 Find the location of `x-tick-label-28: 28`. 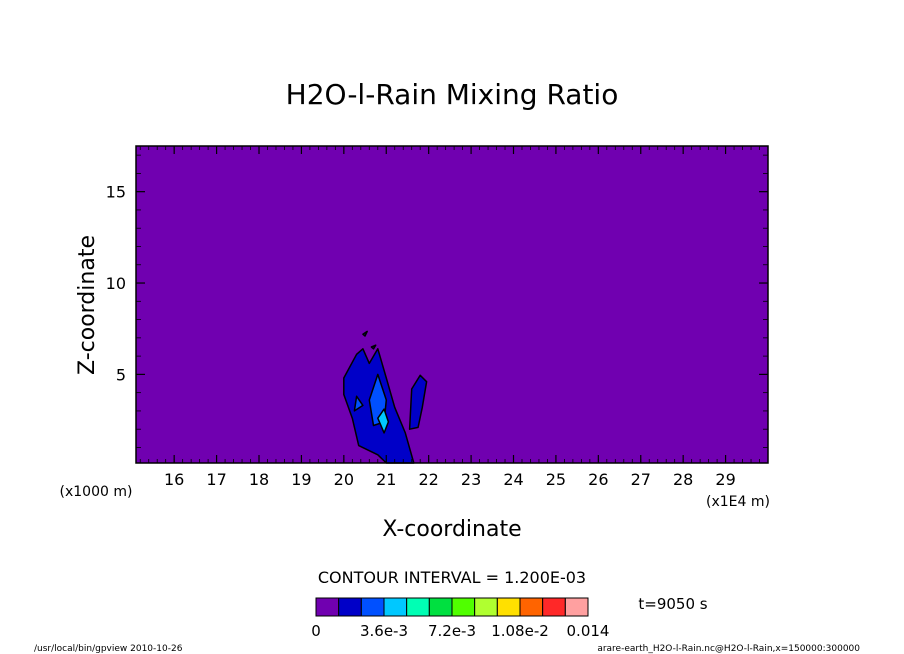

x-tick-label-28: 28 is located at coordinates (683, 479).